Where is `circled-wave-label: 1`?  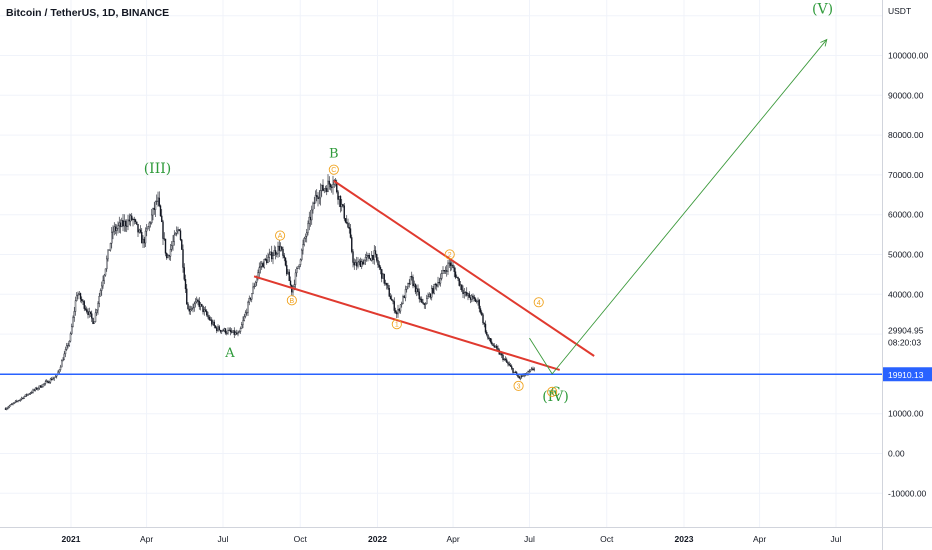 circled-wave-label: 1 is located at coordinates (396, 324).